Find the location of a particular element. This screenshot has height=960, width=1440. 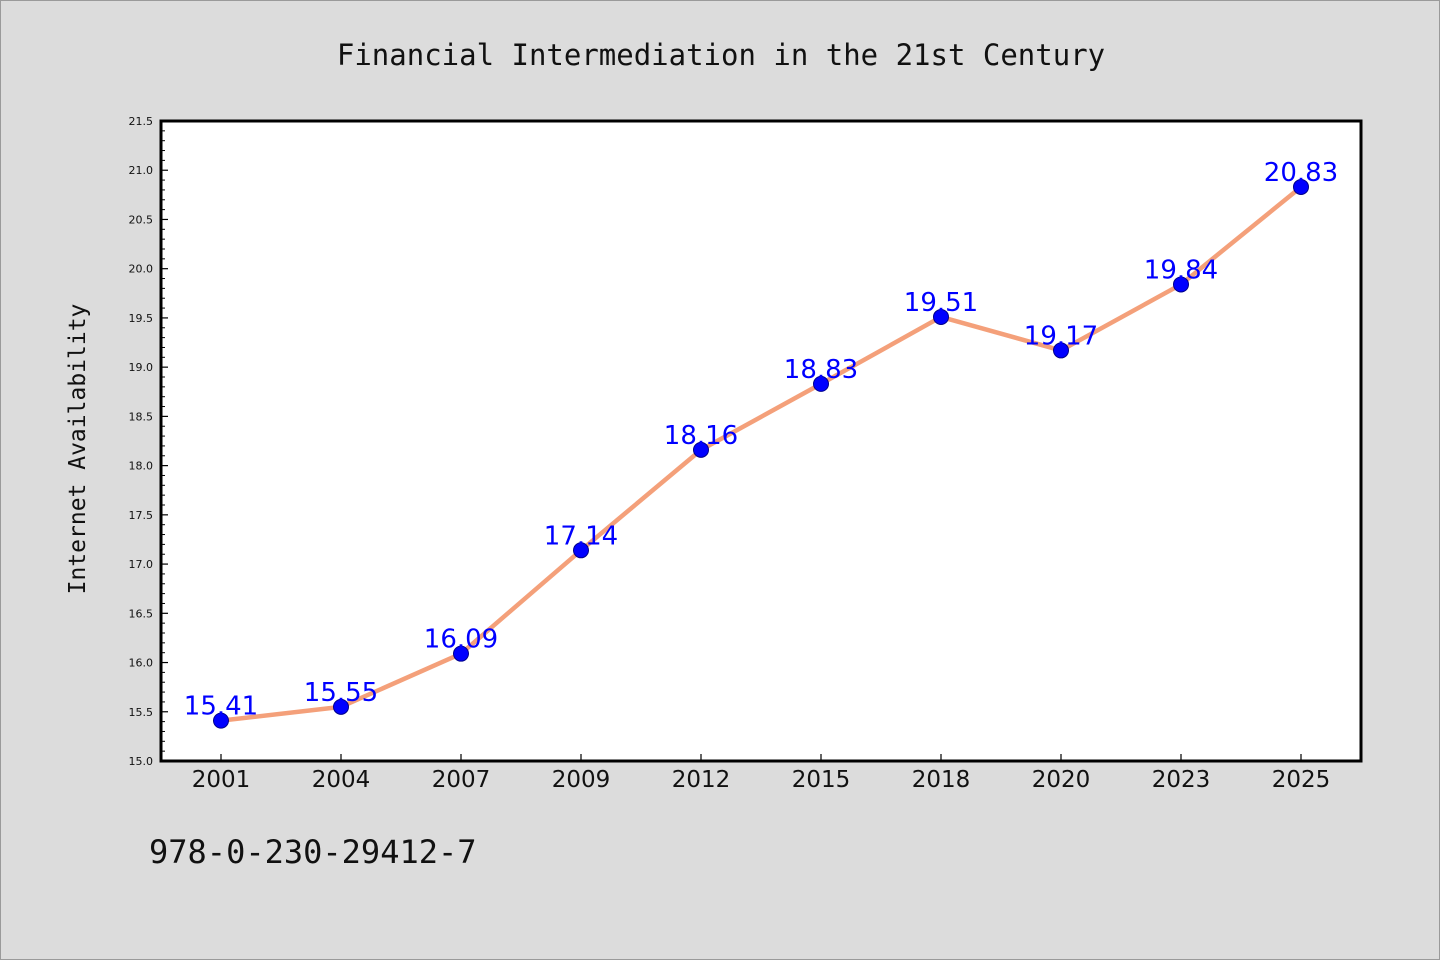

y-tick-label: 21.5 is located at coordinates (141, 121).